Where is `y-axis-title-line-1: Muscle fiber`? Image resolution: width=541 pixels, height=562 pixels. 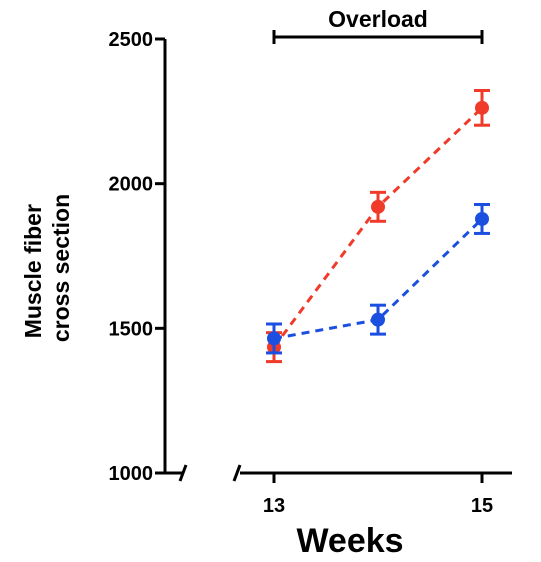 y-axis-title-line-1: Muscle fiber is located at coordinates (33, 271).